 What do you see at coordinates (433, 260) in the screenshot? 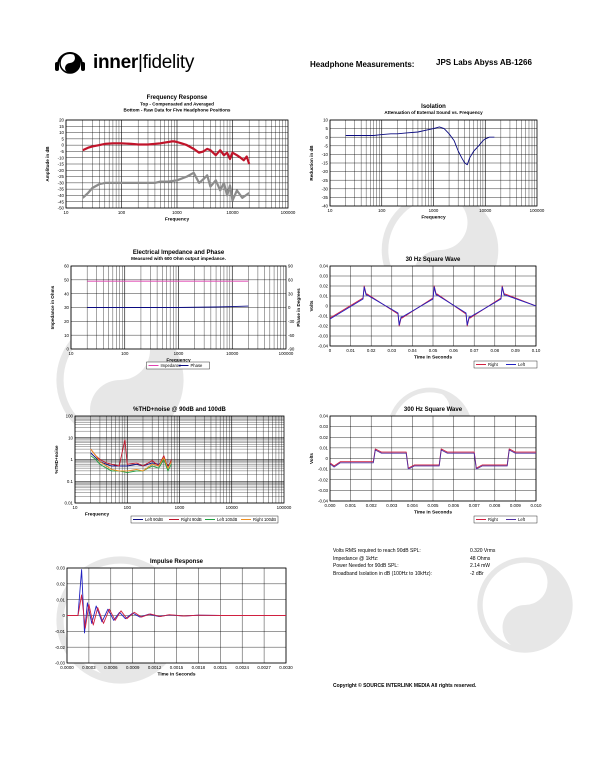
I see `chart-title: 30 Hz Square Wave` at bounding box center [433, 260].